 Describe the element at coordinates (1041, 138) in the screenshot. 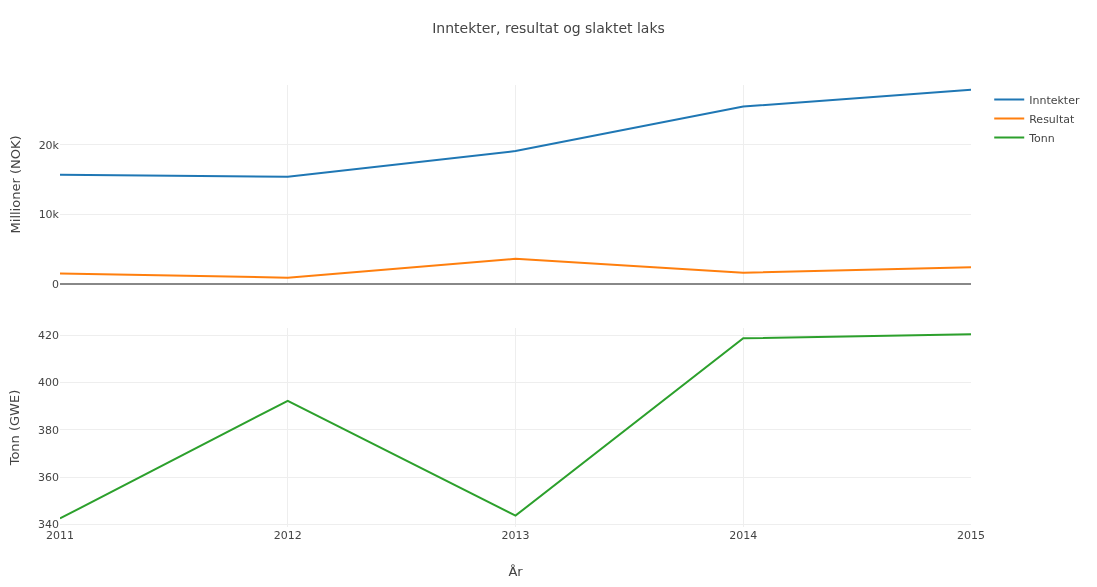

I see `legend-label: Tonn` at that location.